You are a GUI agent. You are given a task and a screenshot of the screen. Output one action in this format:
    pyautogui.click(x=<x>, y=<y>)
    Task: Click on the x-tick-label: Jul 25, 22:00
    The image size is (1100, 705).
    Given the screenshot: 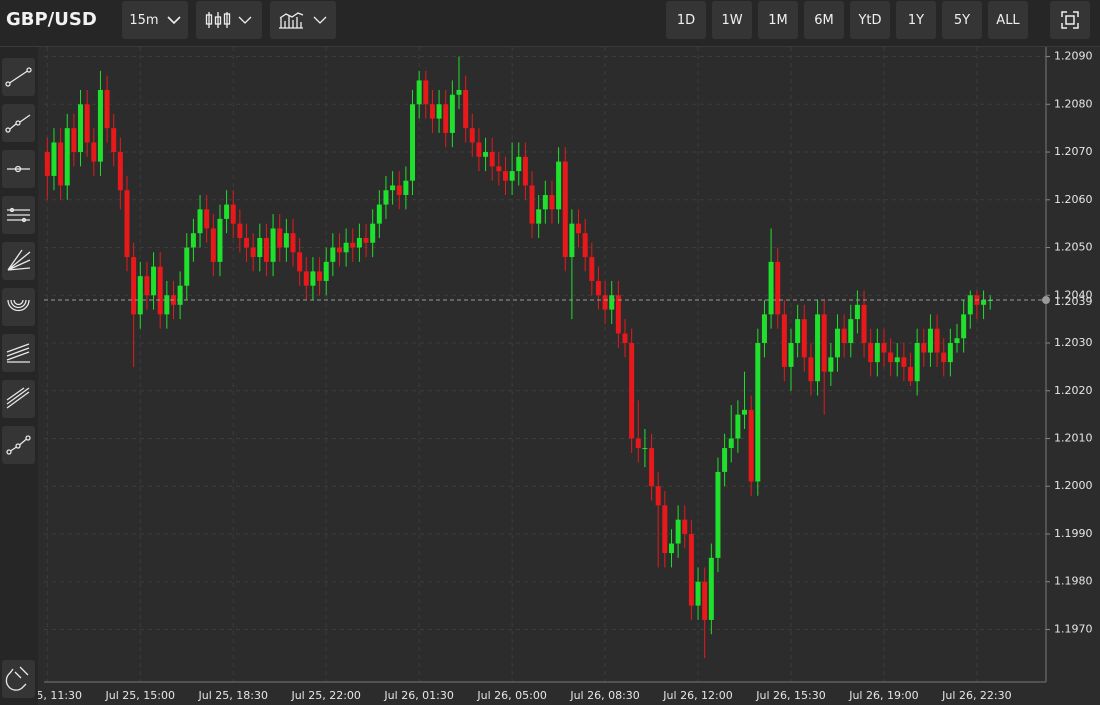 What is the action you would take?
    pyautogui.click(x=325, y=695)
    